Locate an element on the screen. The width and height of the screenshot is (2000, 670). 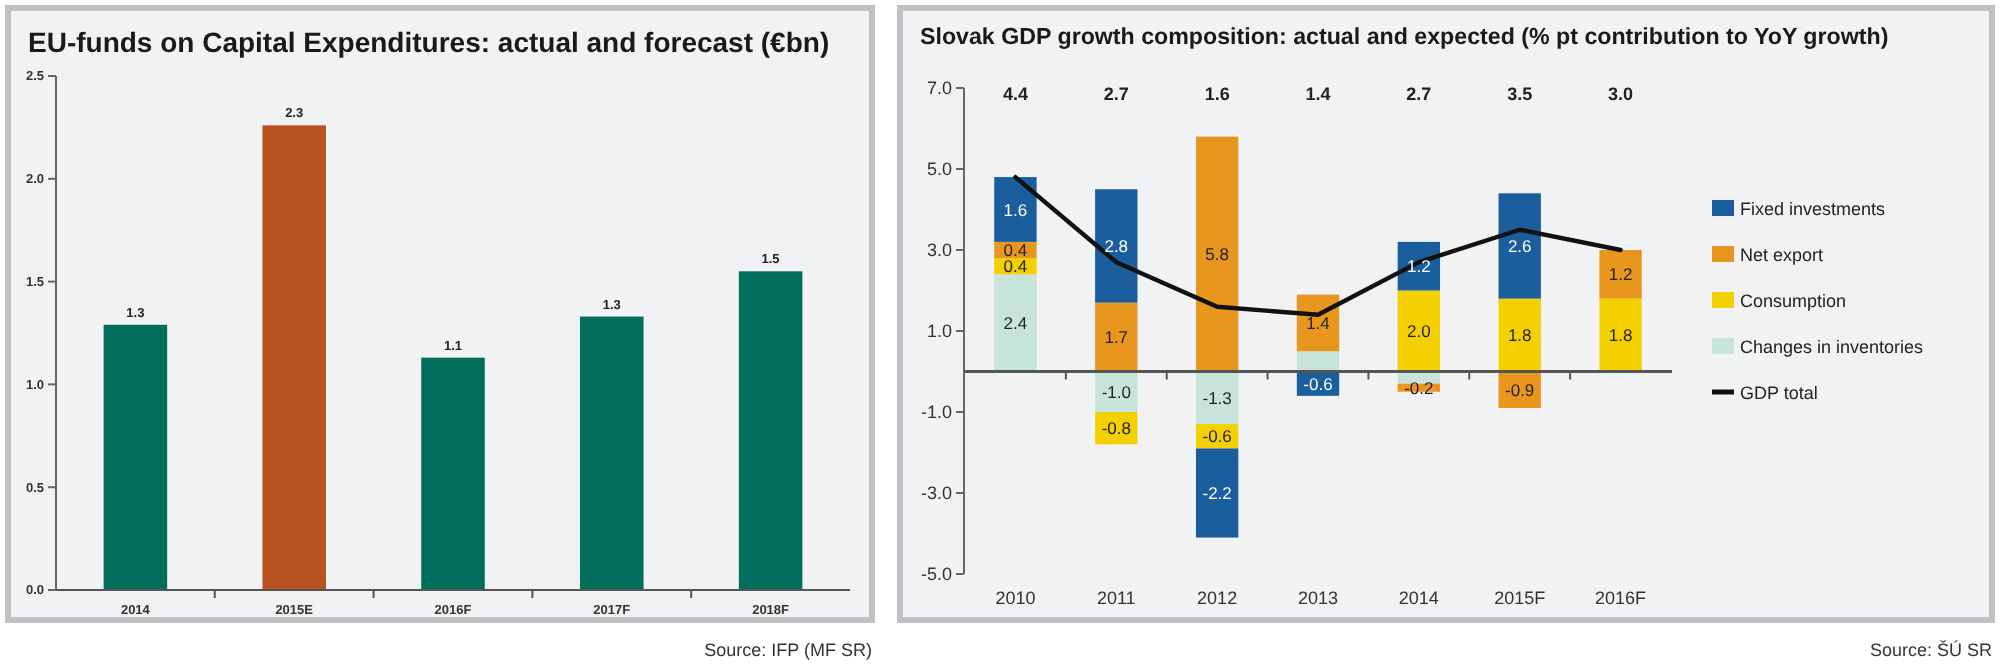
annotation: 4.4 is located at coordinates (1015, 94).